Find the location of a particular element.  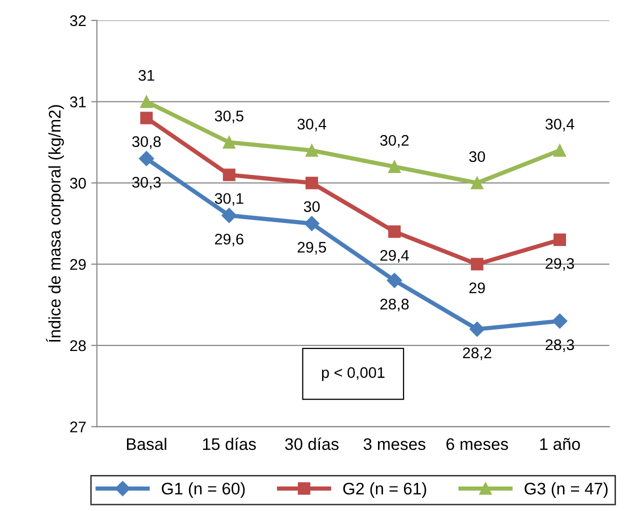

data-label: 29,3 is located at coordinates (560, 264).